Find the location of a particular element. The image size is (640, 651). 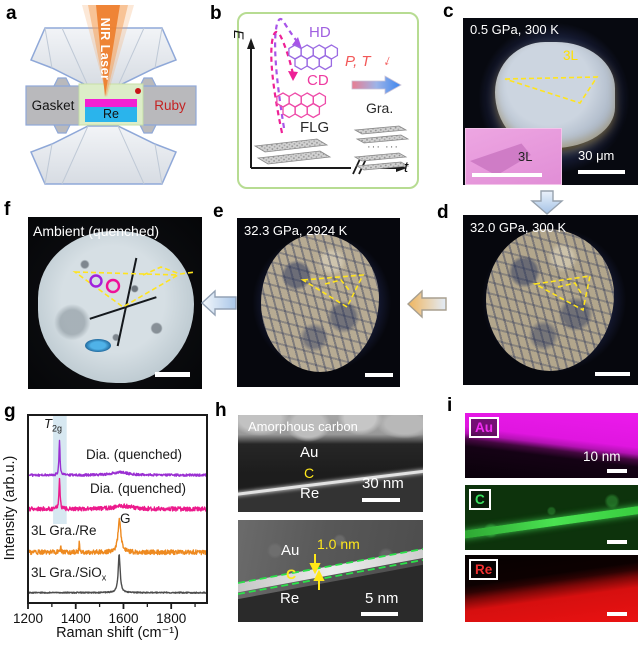

ambient-inset-image: 3L is located at coordinates (513, 156).